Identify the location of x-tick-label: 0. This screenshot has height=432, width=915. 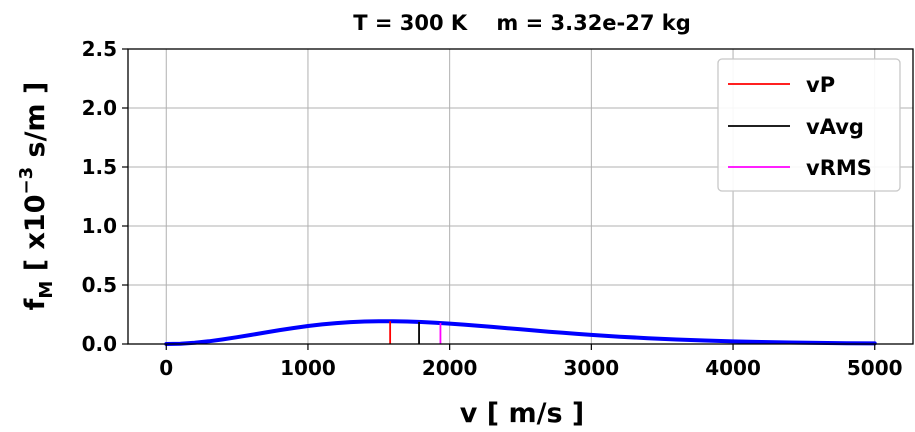
(166, 368).